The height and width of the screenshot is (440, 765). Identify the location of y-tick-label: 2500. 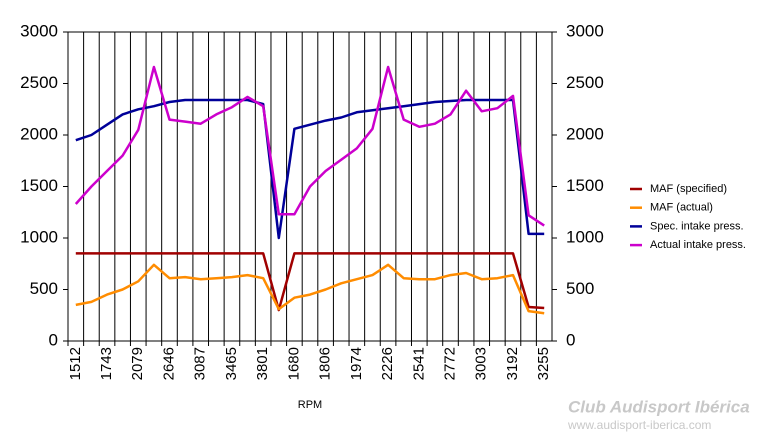
(39, 82).